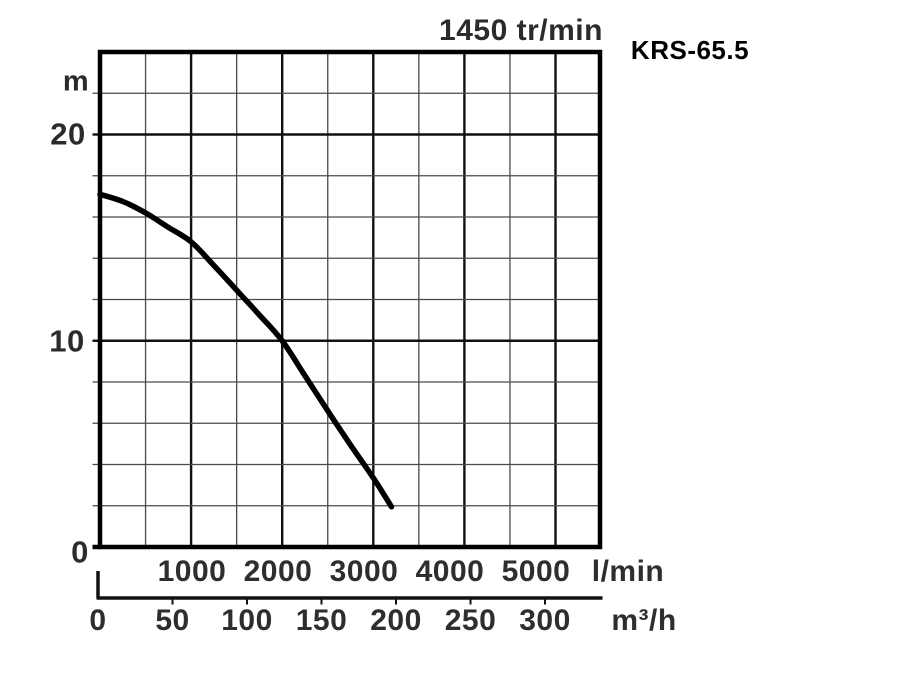  What do you see at coordinates (364, 571) in the screenshot?
I see `lmin-tick-label: 3000` at bounding box center [364, 571].